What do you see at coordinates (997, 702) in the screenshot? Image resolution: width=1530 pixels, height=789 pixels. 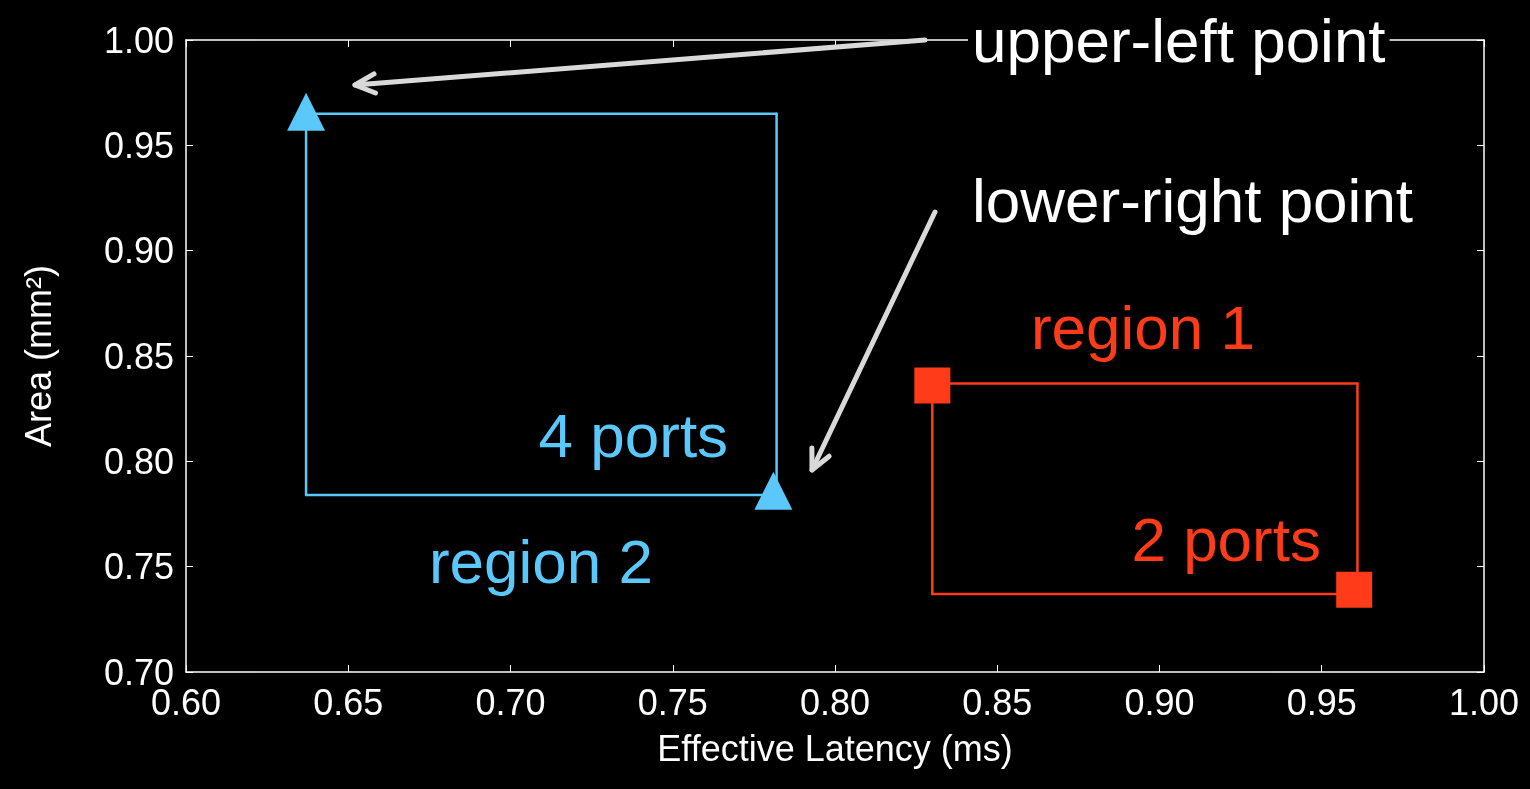 I see `x-tick-label: 0.85` at bounding box center [997, 702].